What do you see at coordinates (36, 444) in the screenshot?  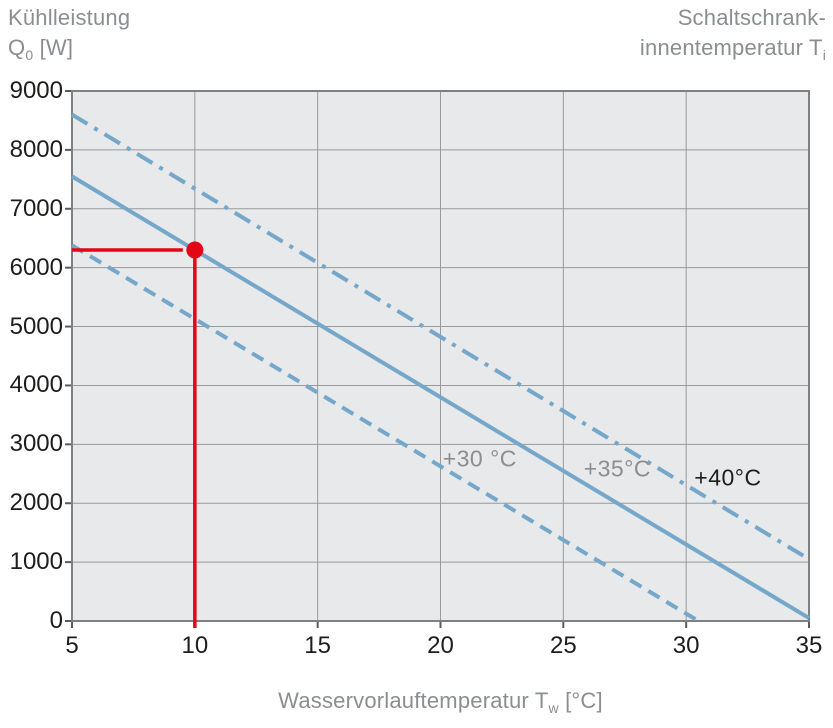 I see `y-tick-label: 3000` at bounding box center [36, 444].